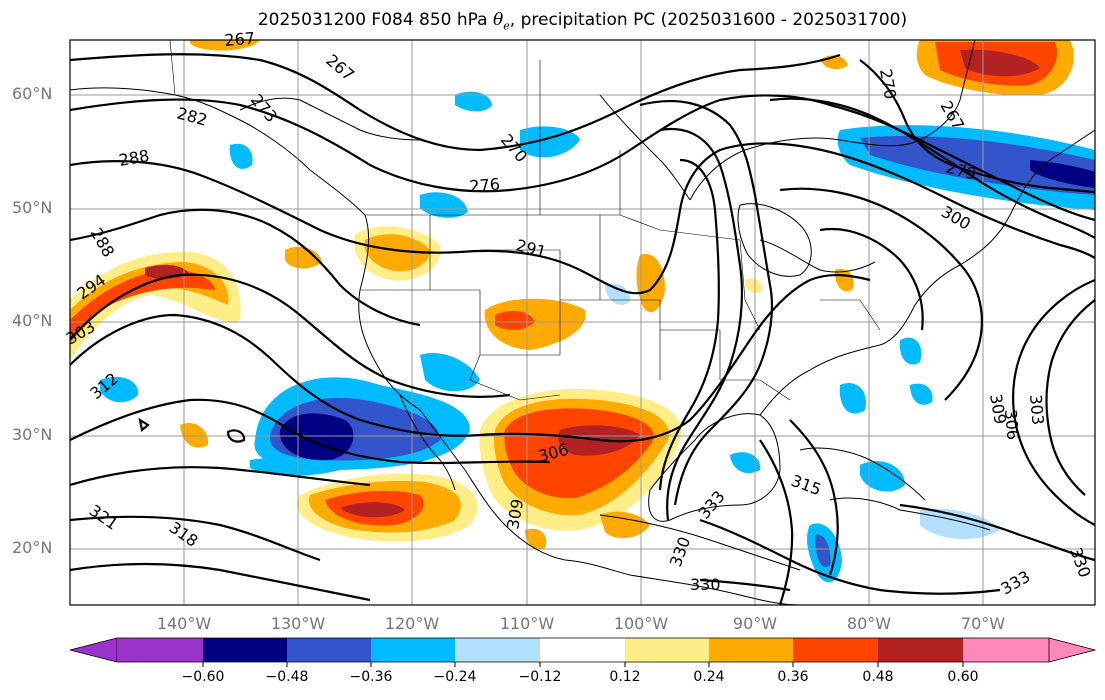 The height and width of the screenshot is (700, 1105). What do you see at coordinates (412, 623) in the screenshot?
I see `lon-label-120w: 120°W` at bounding box center [412, 623].